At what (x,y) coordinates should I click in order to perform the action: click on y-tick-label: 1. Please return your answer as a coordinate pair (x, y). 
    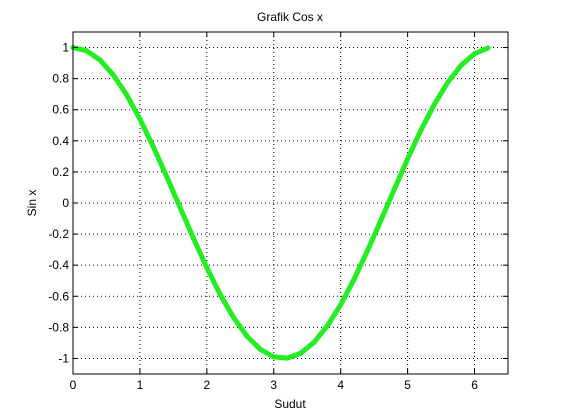
    Looking at the image, I should click on (65, 48).